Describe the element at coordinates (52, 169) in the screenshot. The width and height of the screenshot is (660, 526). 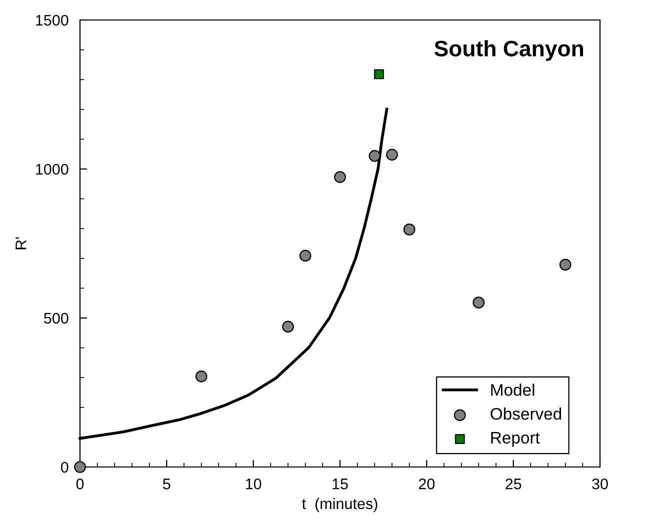
I see `y-tick-label: 1000` at that location.